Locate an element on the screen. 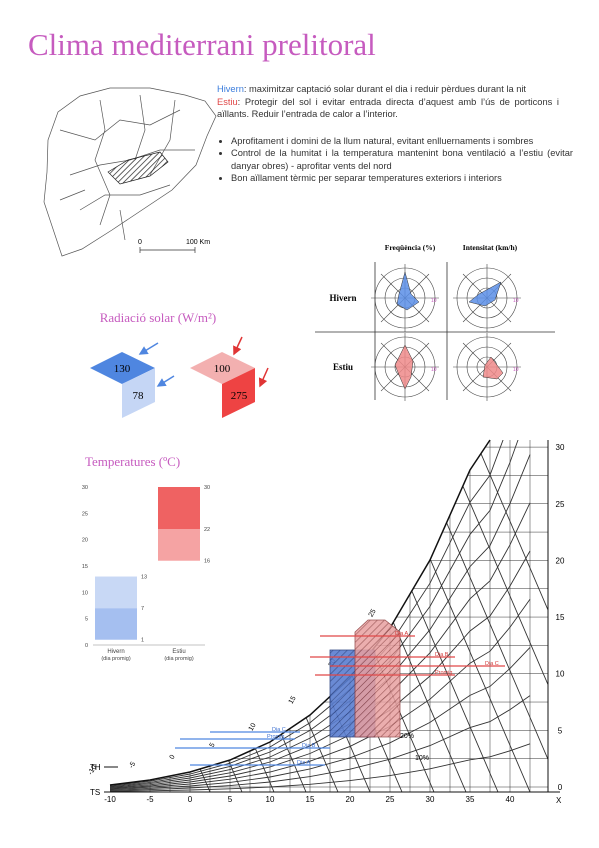 Image resolution: width=599 pixels, height=848 pixels. summer-line-label: Dia A is located at coordinates (401, 634).